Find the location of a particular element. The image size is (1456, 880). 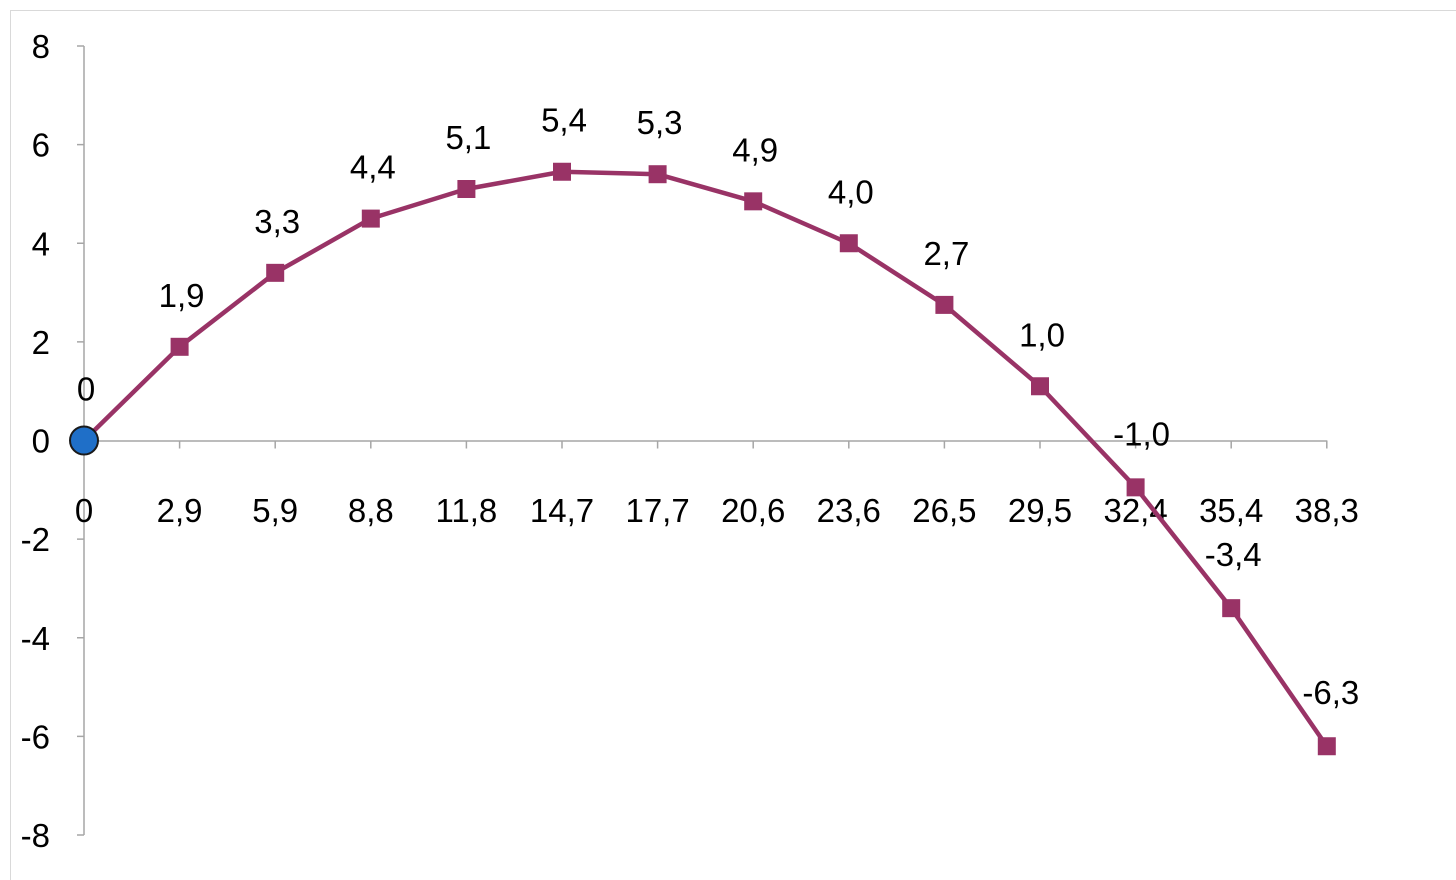

y-tick-label: 0 is located at coordinates (41, 441).